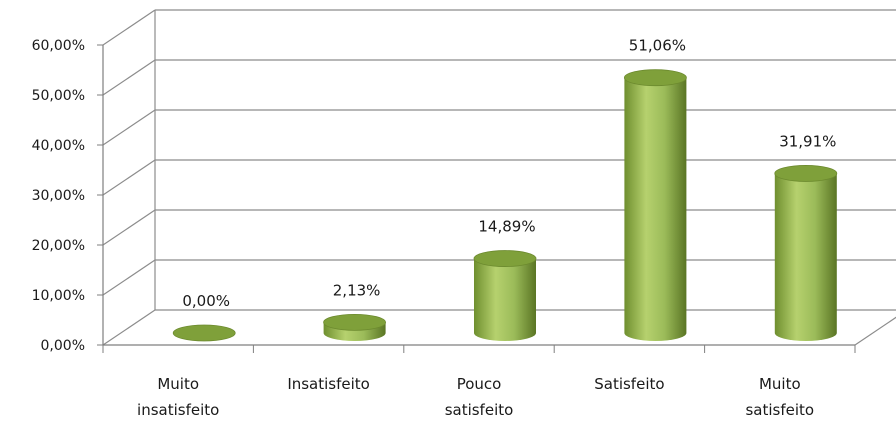 This screenshot has height=421, width=896. Describe the element at coordinates (58, 46) in the screenshot. I see `y-tick-label: 60,00%` at that location.